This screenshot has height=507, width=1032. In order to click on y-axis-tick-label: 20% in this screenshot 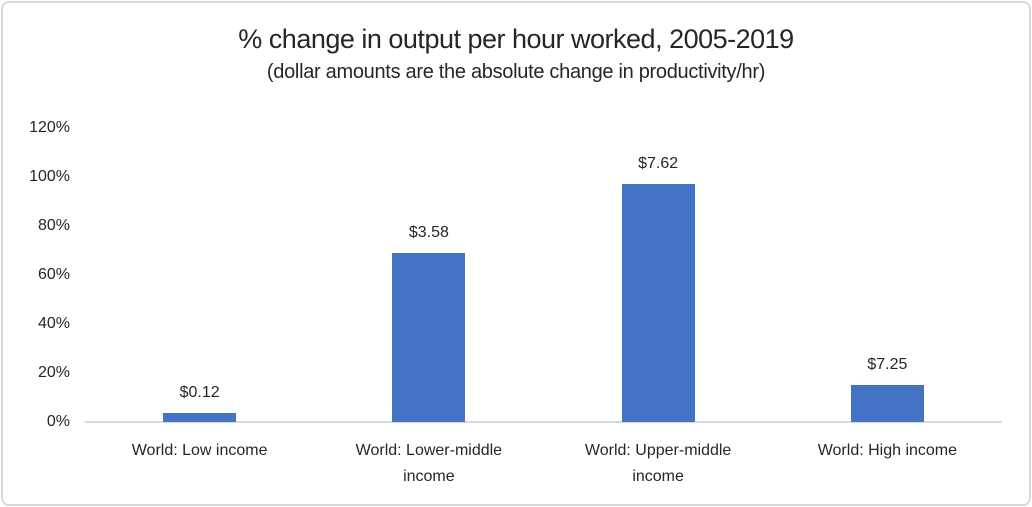, I will do `click(53, 372)`.